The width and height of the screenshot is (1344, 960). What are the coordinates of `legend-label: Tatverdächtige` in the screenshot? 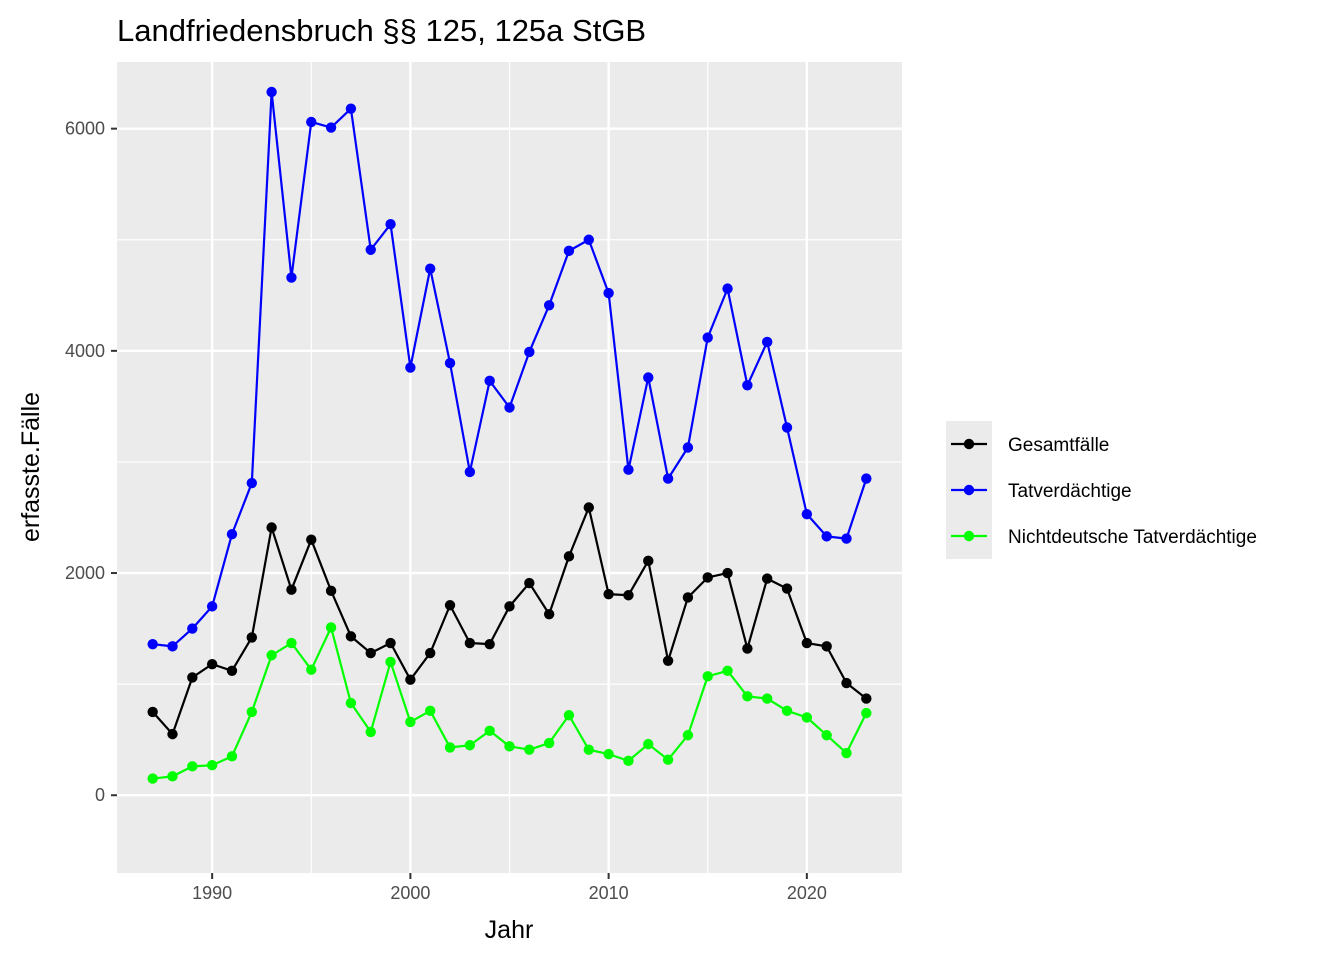 It's located at (1070, 491).